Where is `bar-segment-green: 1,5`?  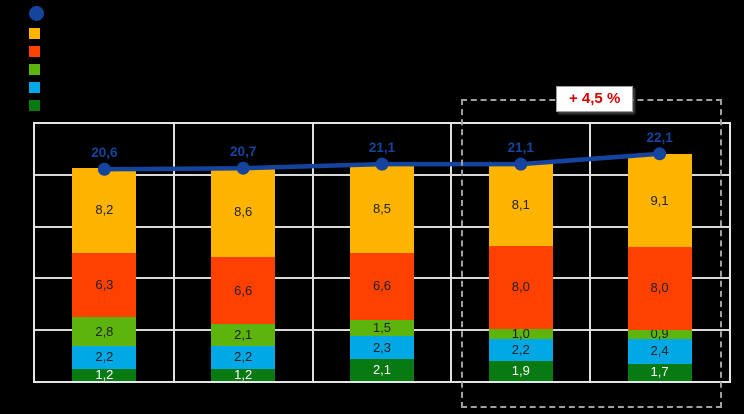 bar-segment-green: 1,5 is located at coordinates (382, 328).